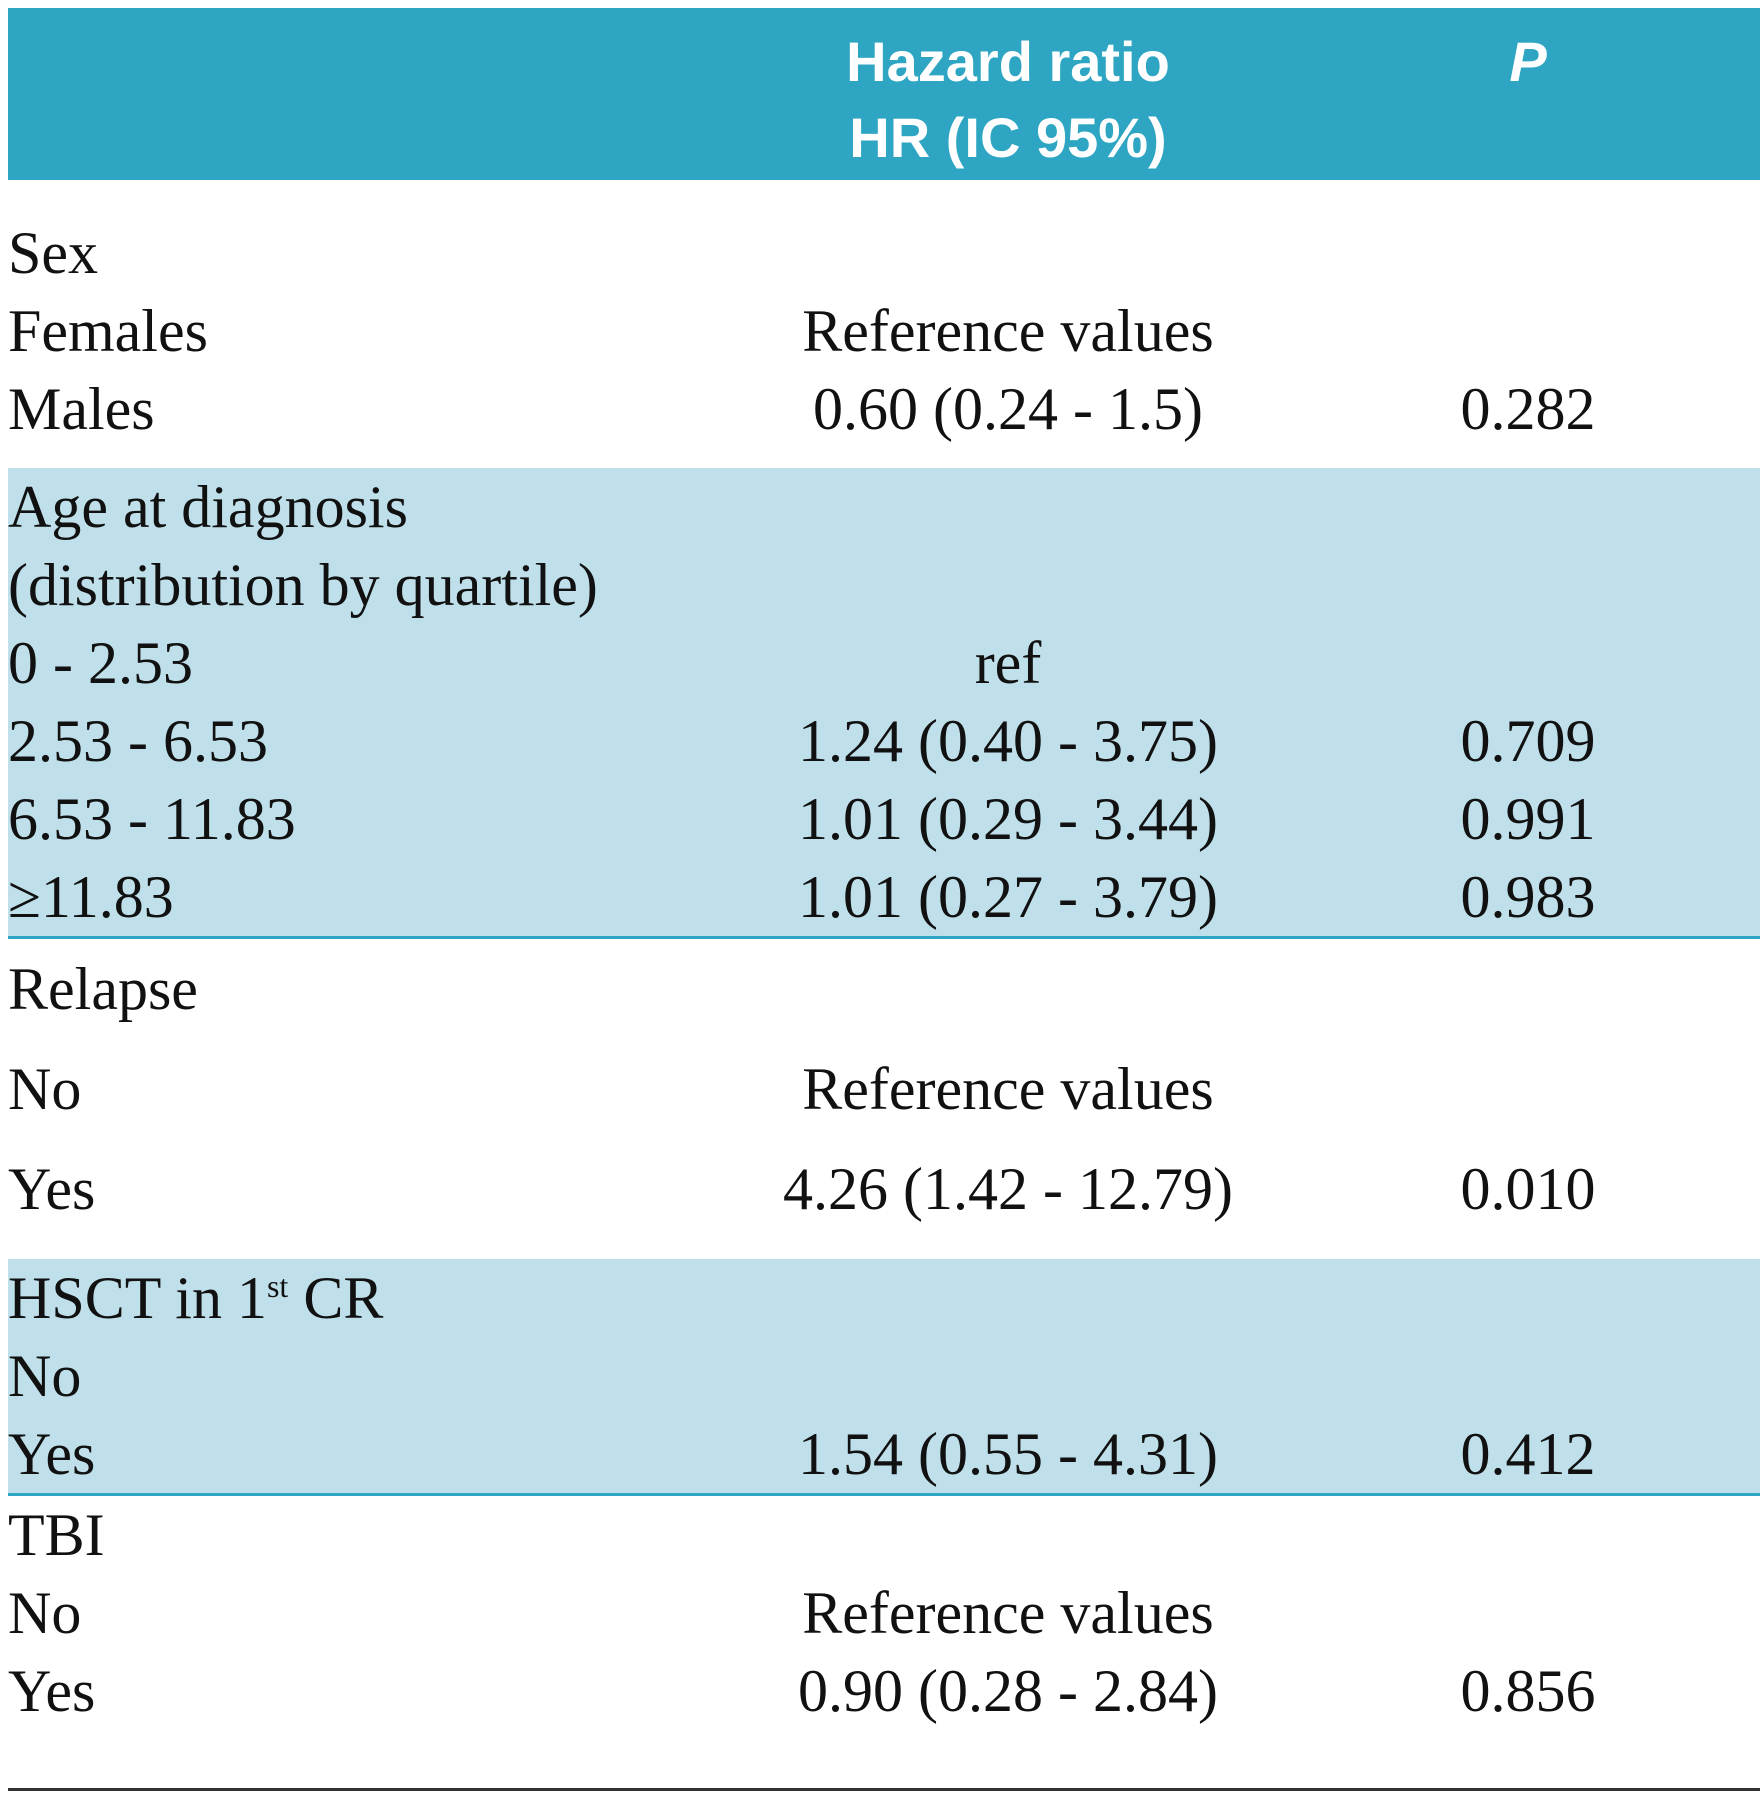  Describe the element at coordinates (884, 663) in the screenshot. I see `table-row: 0 - 2.53 ref` at that location.